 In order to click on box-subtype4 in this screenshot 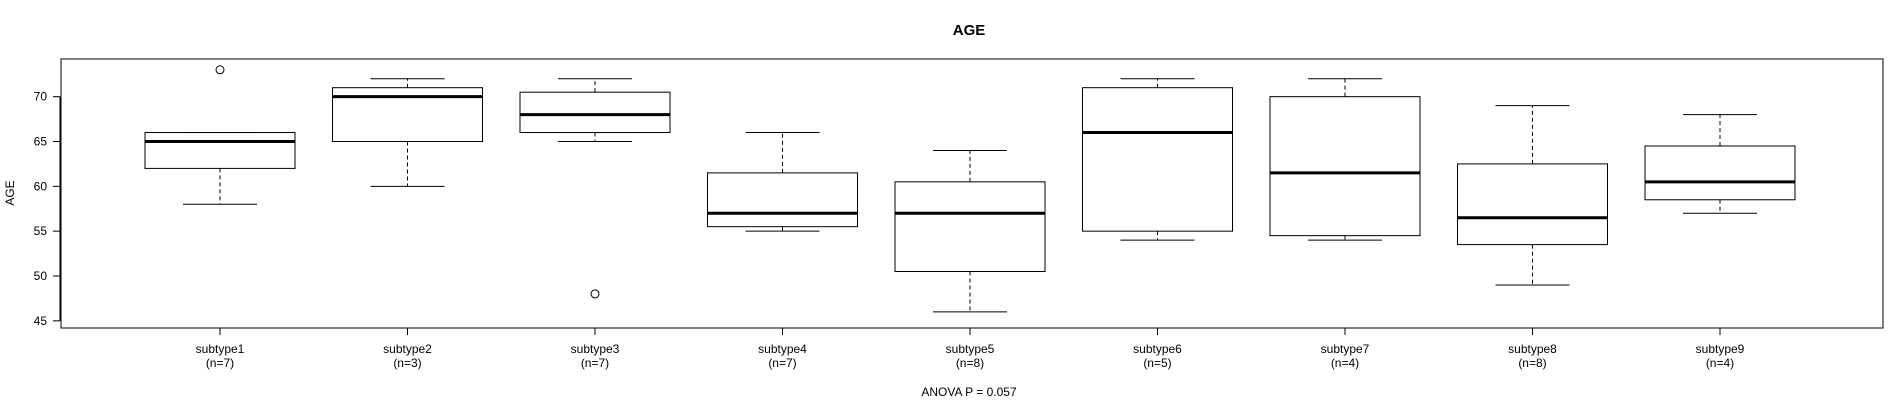, I will do `click(782, 182)`.